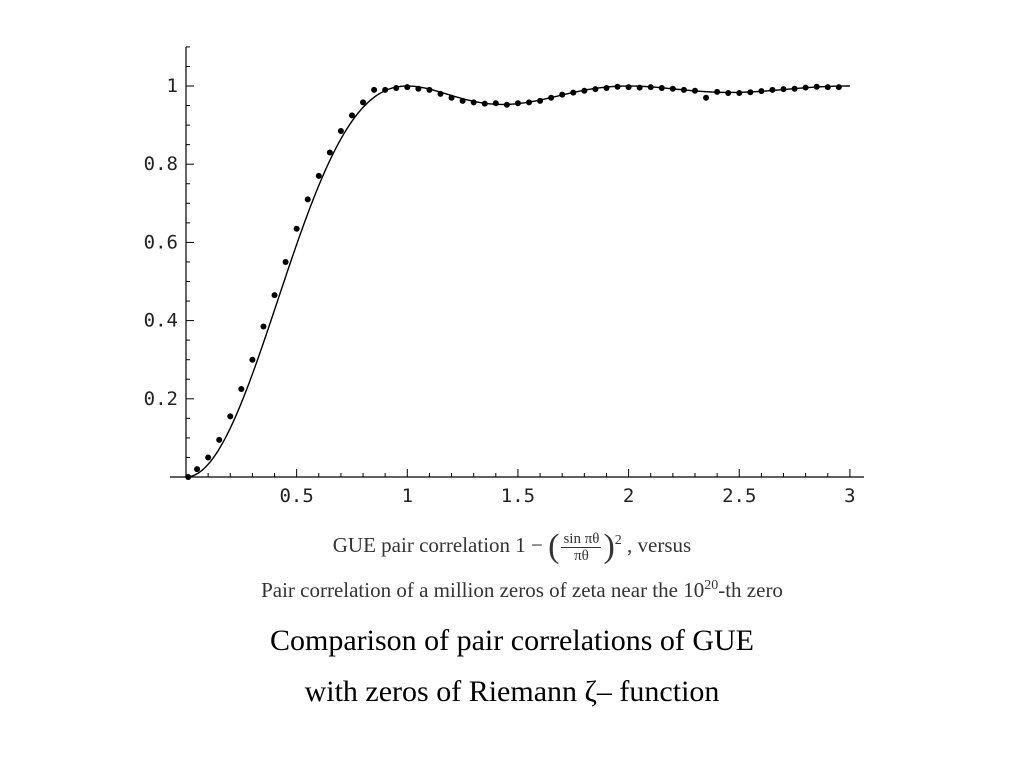 The height and width of the screenshot is (768, 1024). What do you see at coordinates (440, 544) in the screenshot?
I see `caption-prefix: GUE pair correlation 1 −` at bounding box center [440, 544].